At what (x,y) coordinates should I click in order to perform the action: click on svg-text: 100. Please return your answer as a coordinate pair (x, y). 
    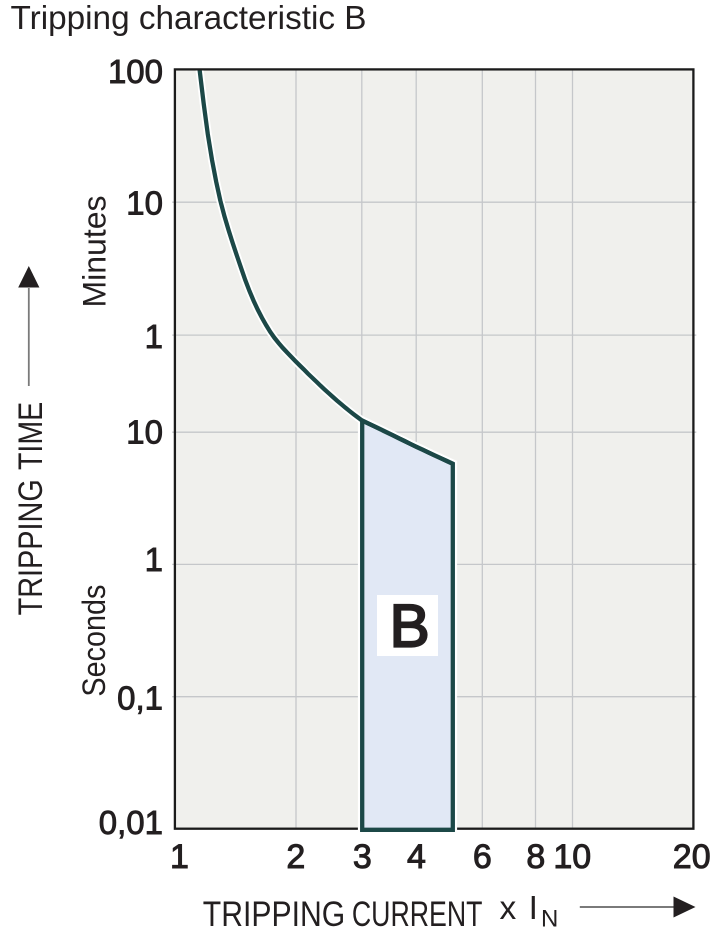
    Looking at the image, I should click on (135, 71).